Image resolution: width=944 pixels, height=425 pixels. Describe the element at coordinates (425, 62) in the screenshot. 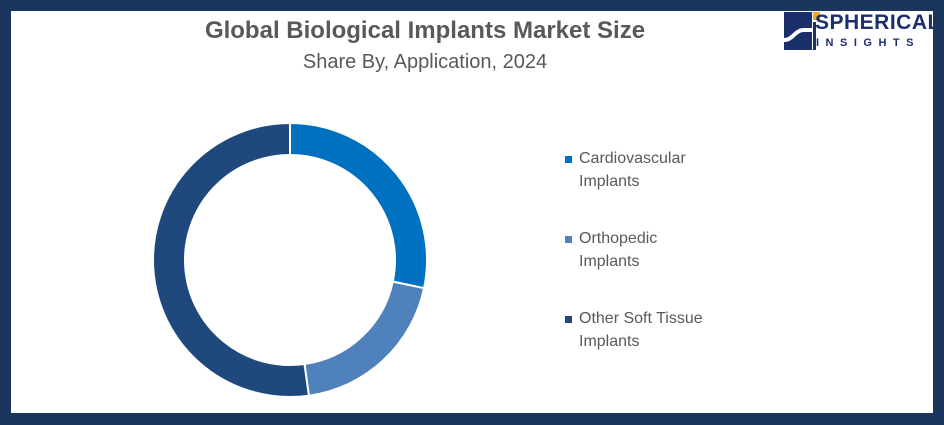

I see `chart-subtitle: Share By, Application, 2024` at that location.